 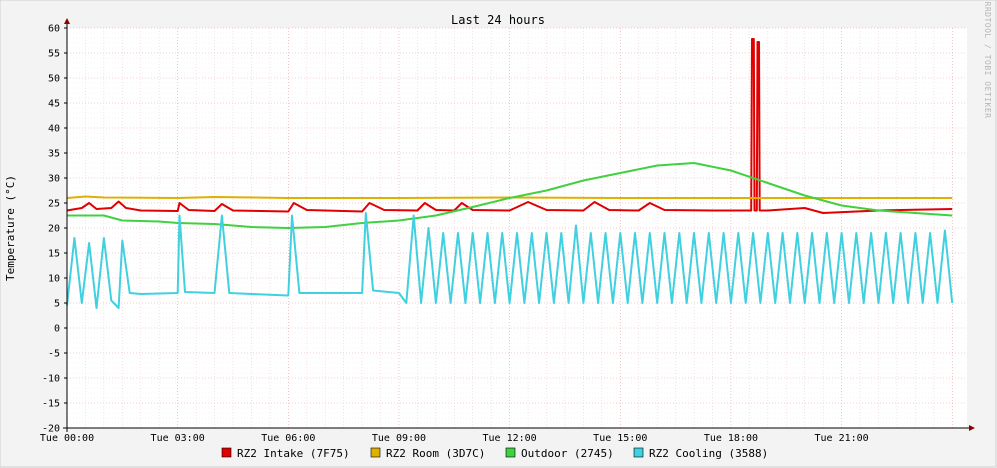 I want to click on y-tick-label: -20, so click(x=51, y=429).